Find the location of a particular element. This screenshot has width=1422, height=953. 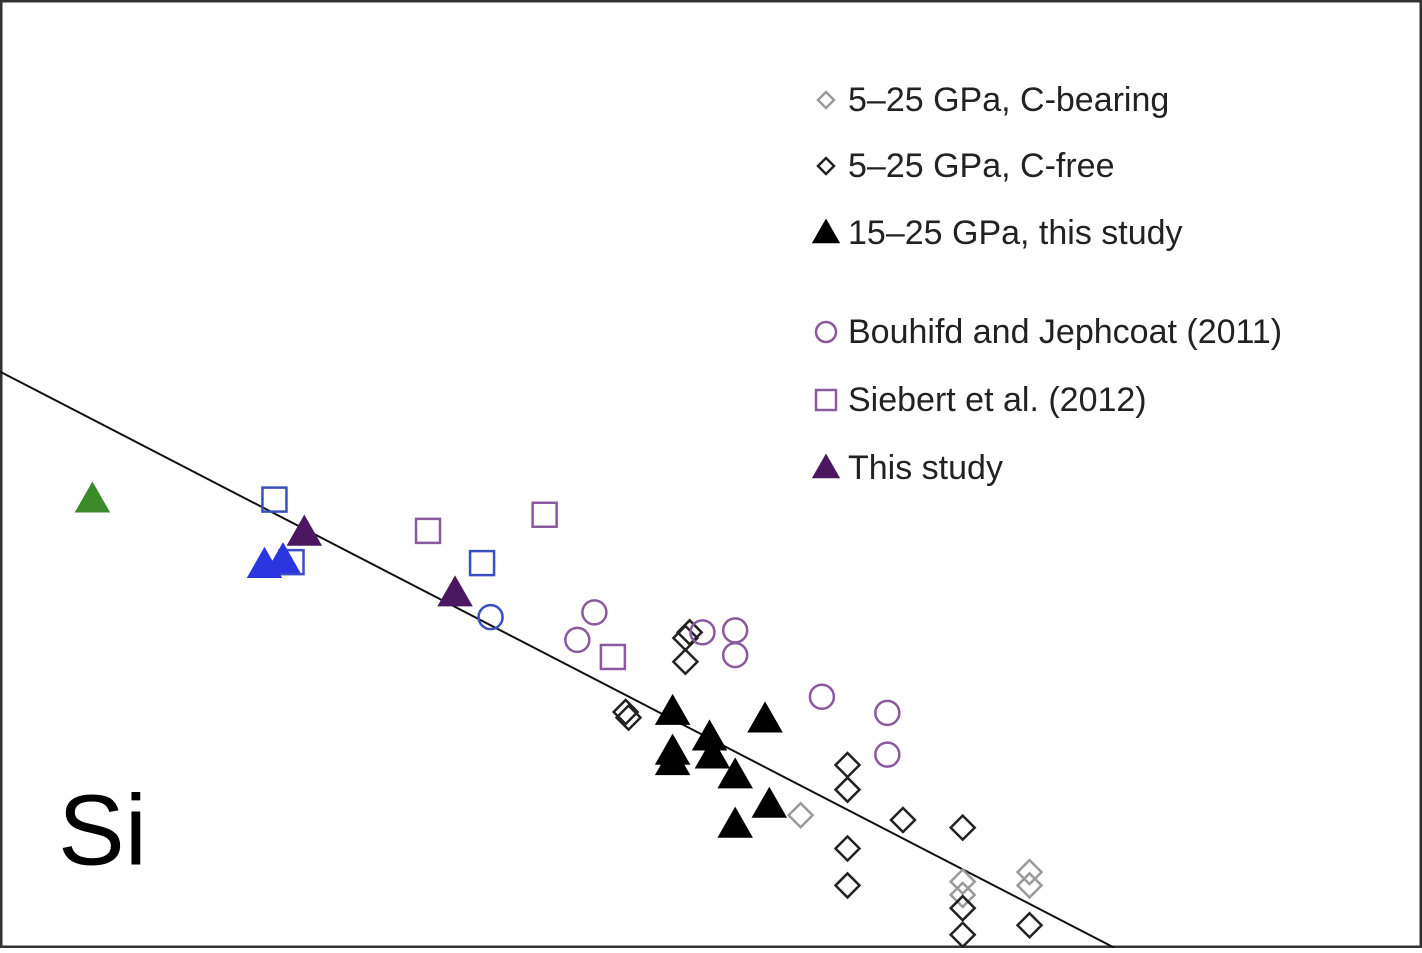

legend-label: 15–25 GPa, this study is located at coordinates (1015, 233).